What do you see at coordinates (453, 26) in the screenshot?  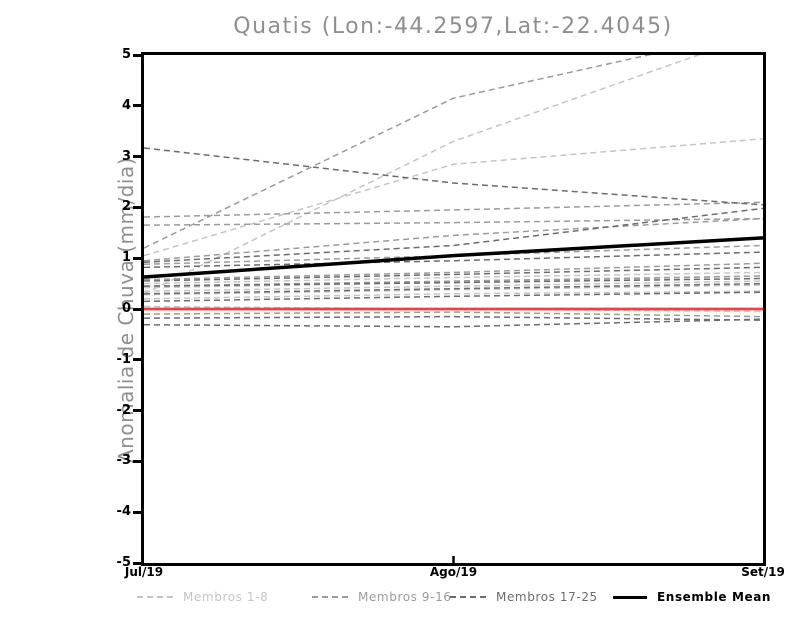 I see `chart-title: Quatis (Lon:-44.2597,Lat:-22.4045)` at bounding box center [453, 26].